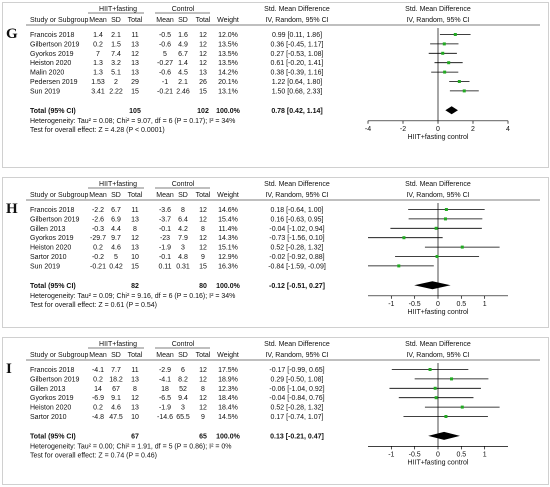 This screenshot has width=550, height=487. Describe the element at coordinates (183, 184) in the screenshot. I see `group-header-control: Control` at that location.